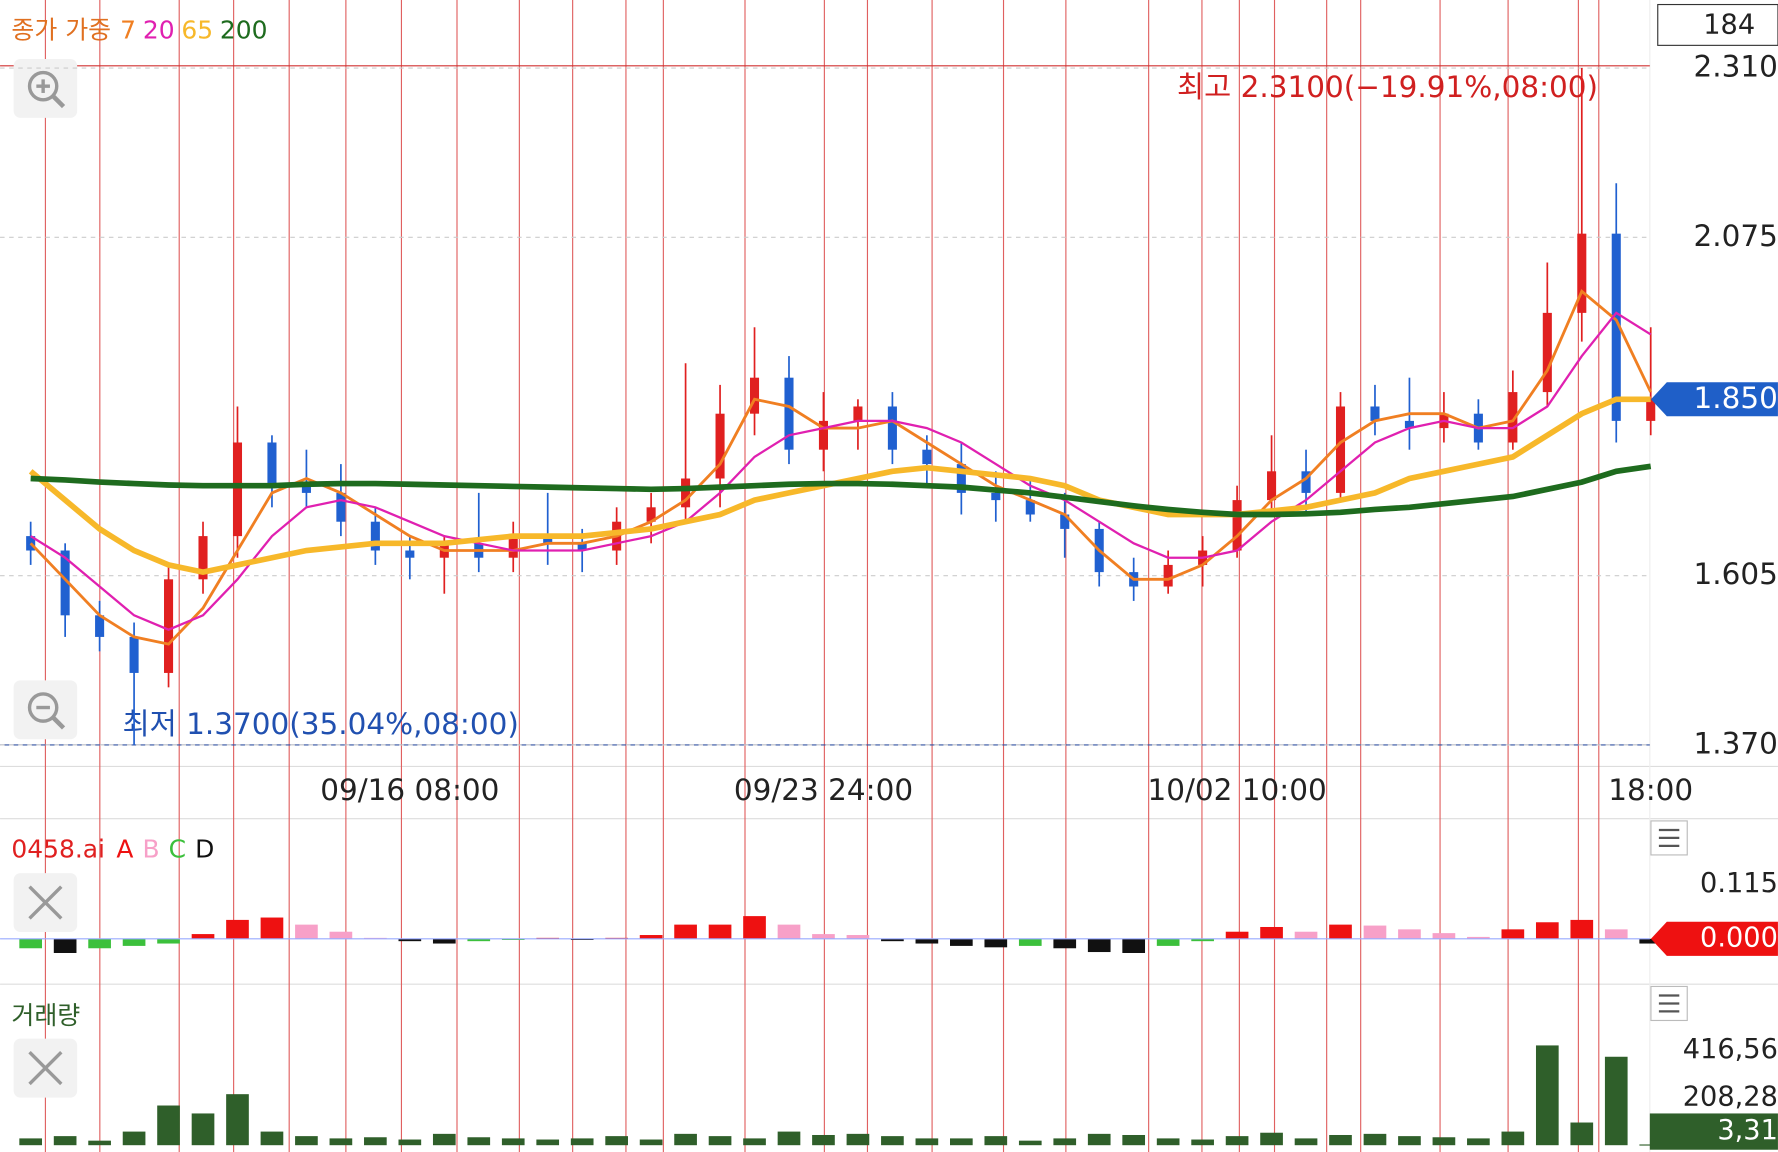 The width and height of the screenshot is (1778, 1152). Describe the element at coordinates (1729, 25) in the screenshot. I see `count-text: 184` at that location.